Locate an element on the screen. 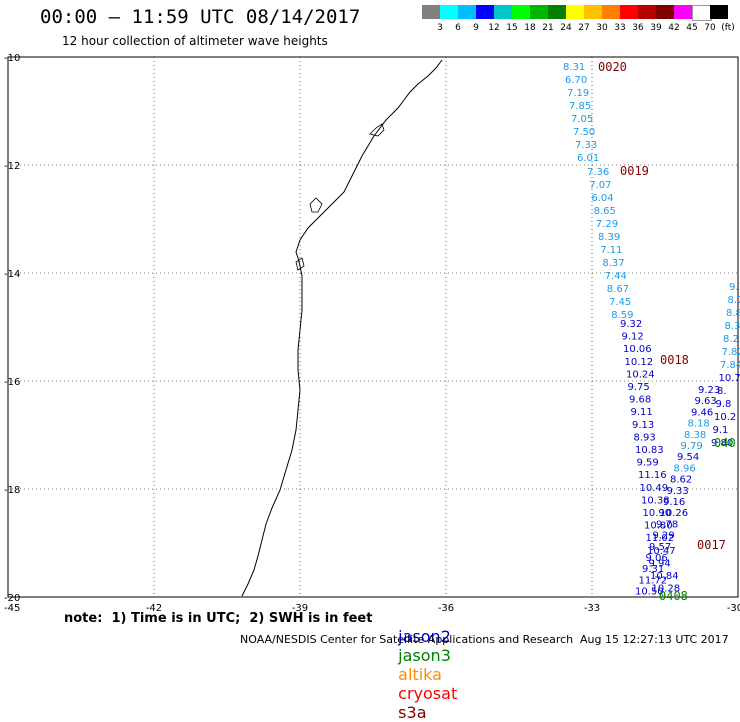 The height and width of the screenshot is (722, 740). track-id-label: 0020 is located at coordinates (612, 67).